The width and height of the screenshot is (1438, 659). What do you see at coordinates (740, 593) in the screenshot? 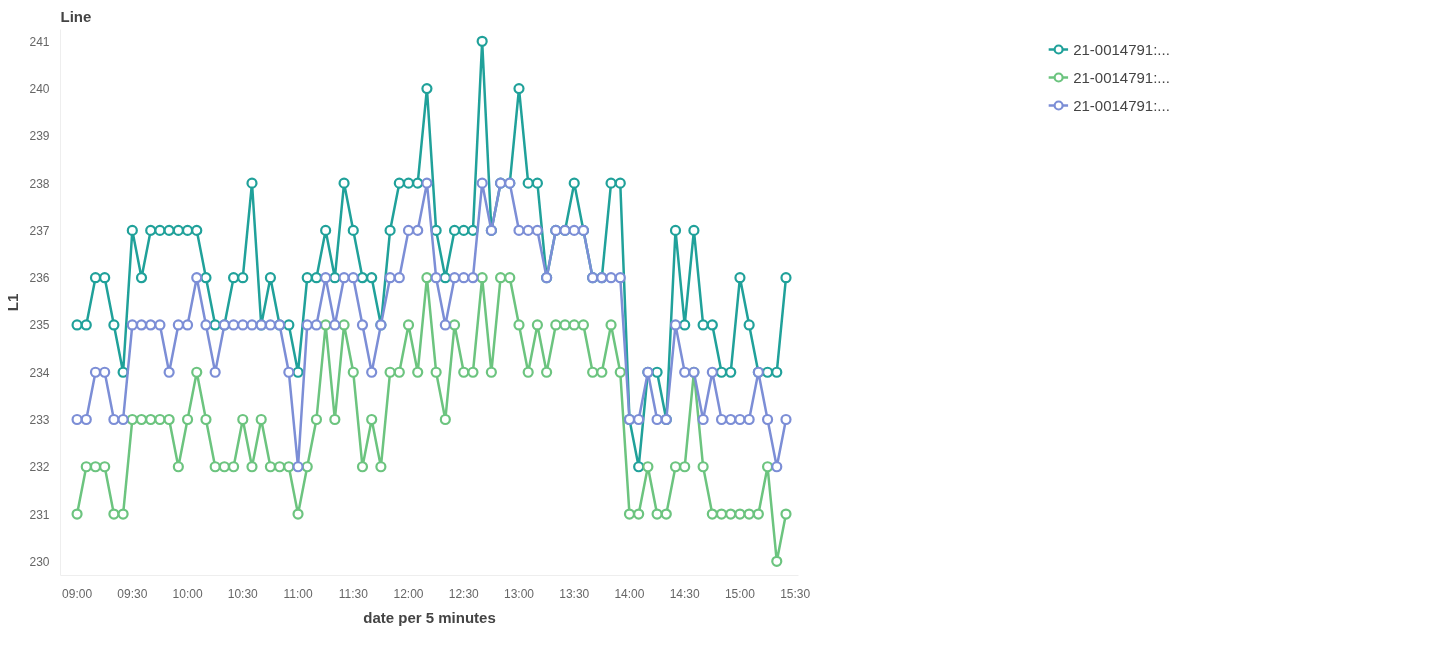
I see `x-tick-label: 15:00` at bounding box center [740, 593].